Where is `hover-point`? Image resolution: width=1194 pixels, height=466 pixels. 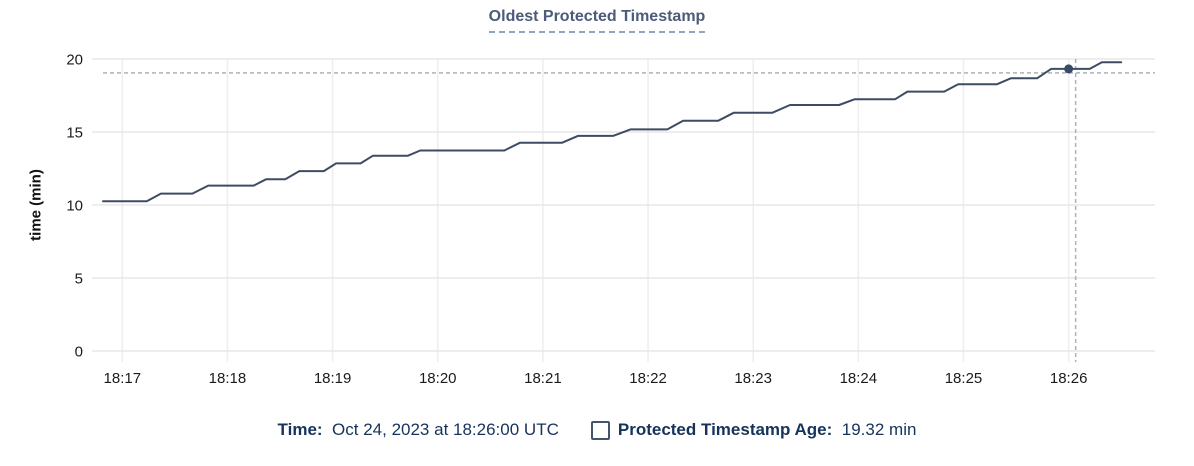 hover-point is located at coordinates (1069, 69).